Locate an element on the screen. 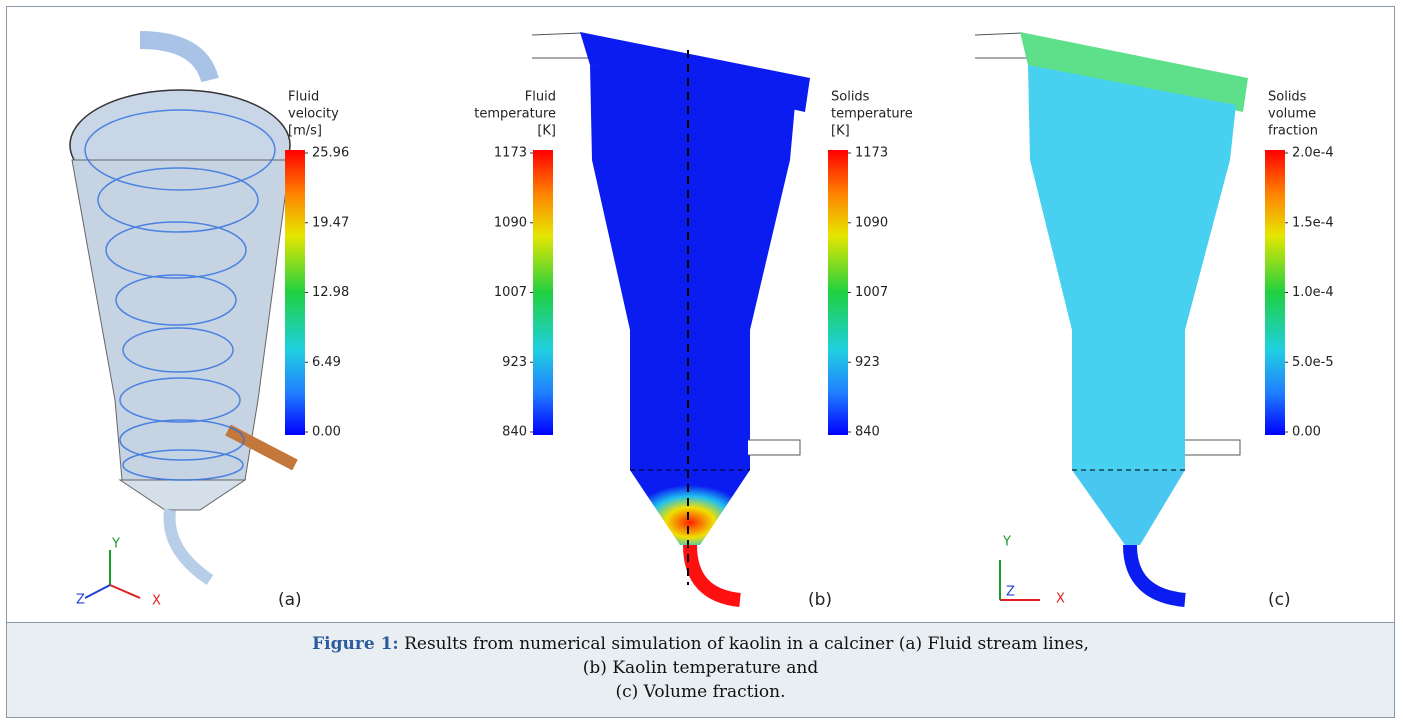 Image resolution: width=1403 pixels, height=726 pixels. cyclone-drawing is located at coordinates (183, 315).